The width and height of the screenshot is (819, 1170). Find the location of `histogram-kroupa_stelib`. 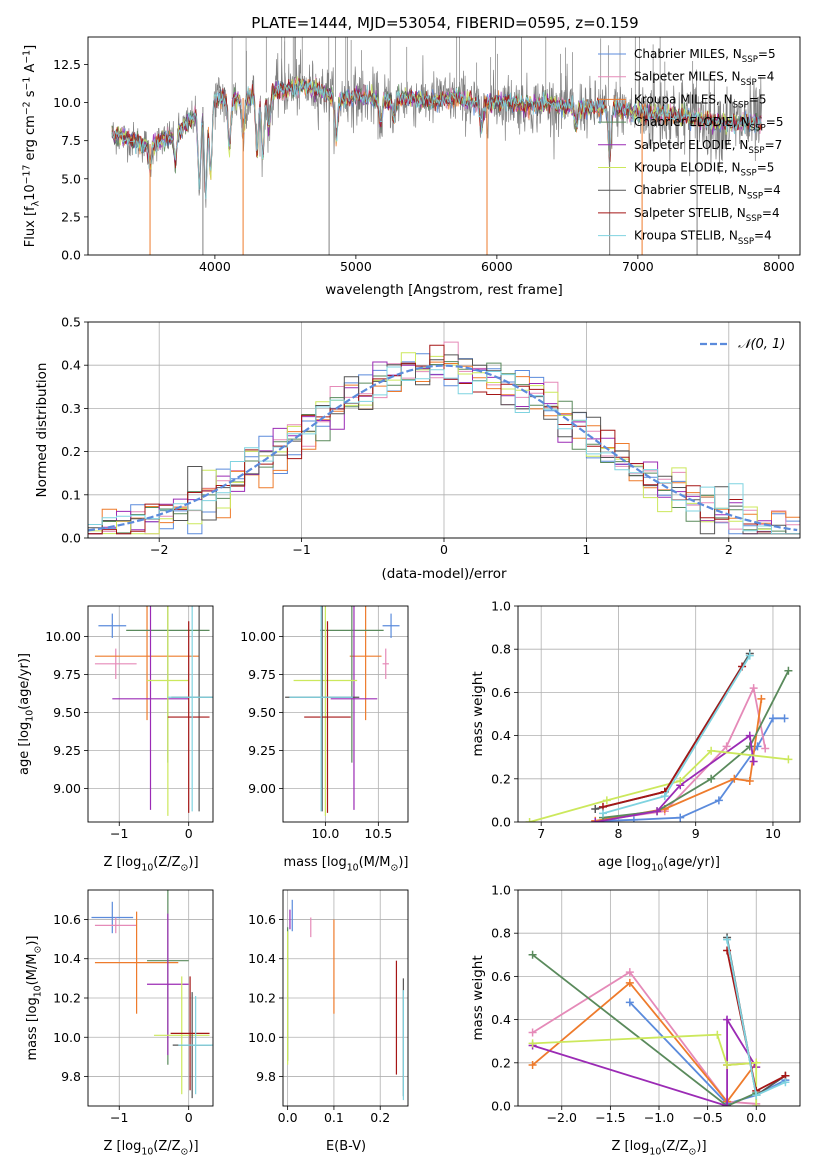

histogram-kroupa_stelib is located at coordinates (444, 450).